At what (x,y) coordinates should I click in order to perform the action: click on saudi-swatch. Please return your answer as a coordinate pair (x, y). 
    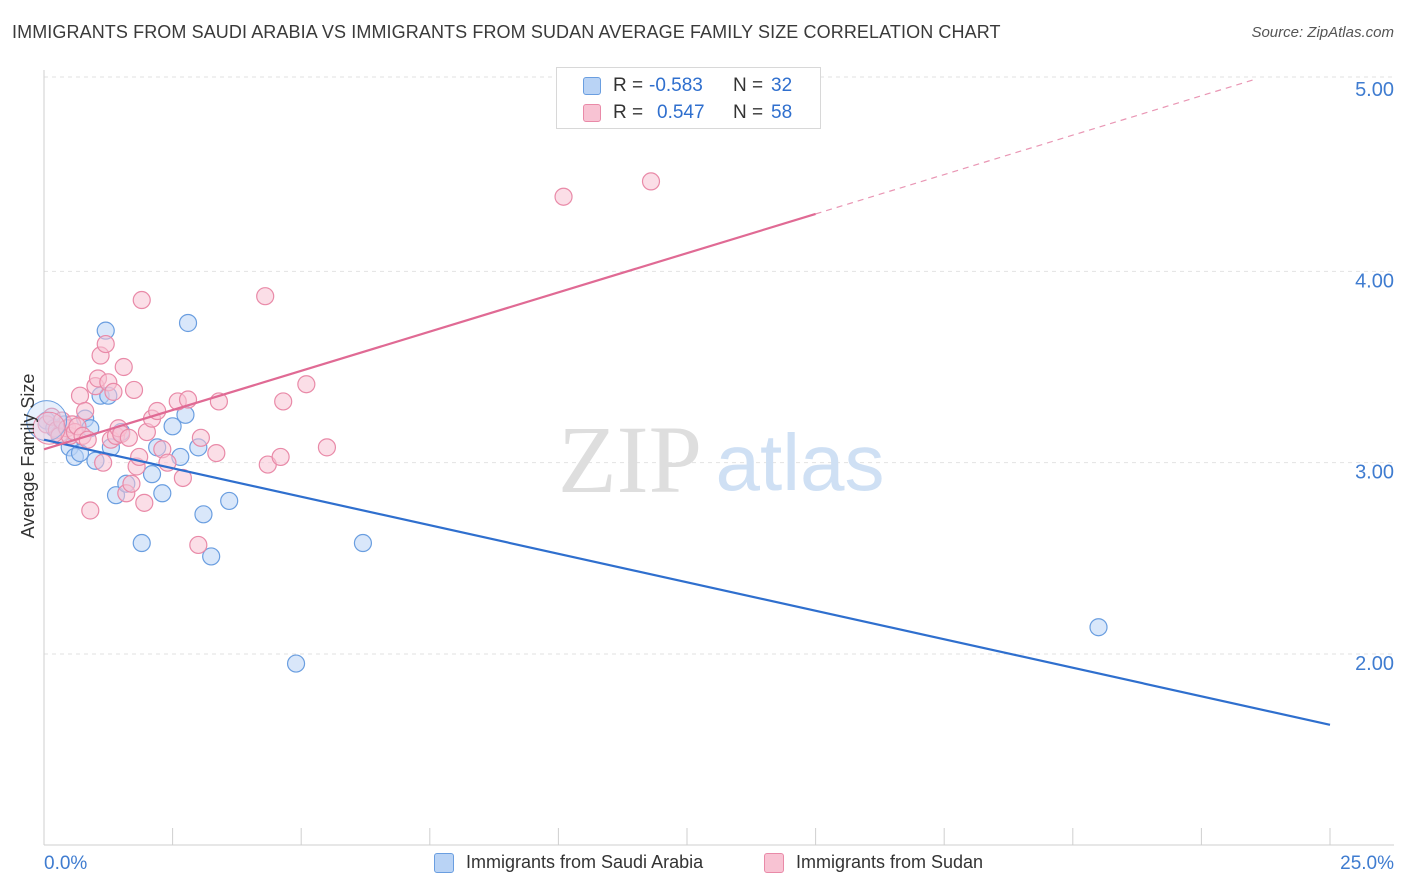
    Looking at the image, I should click on (592, 86).